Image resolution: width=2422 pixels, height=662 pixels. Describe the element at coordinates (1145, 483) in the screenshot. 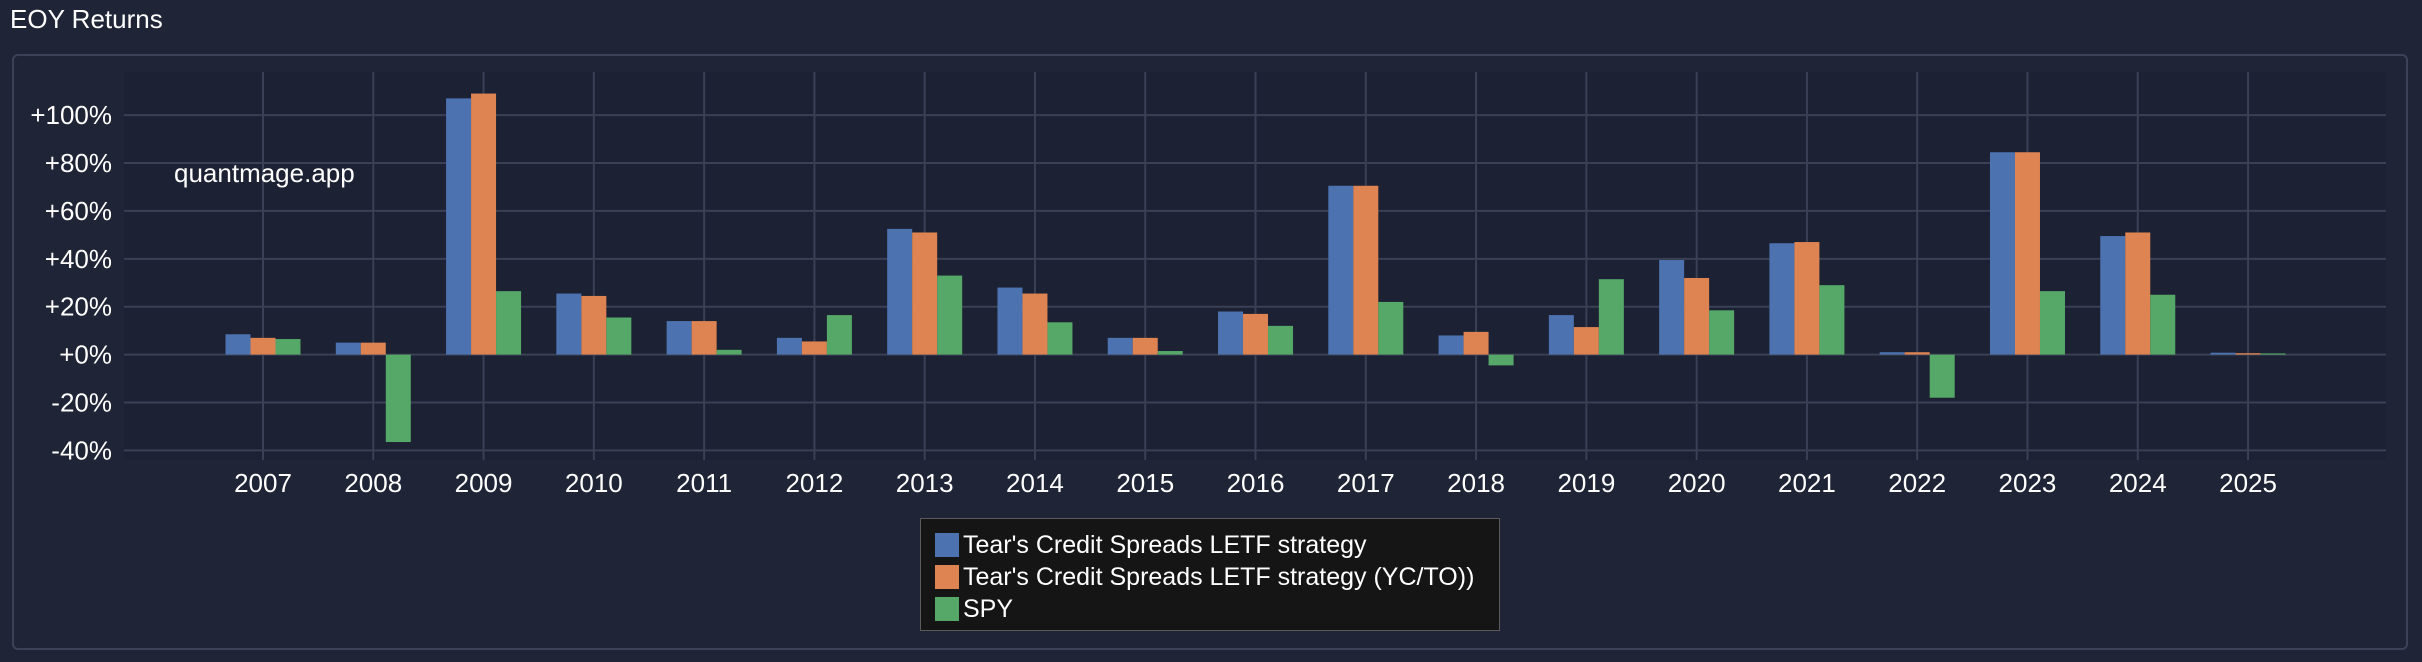

I see `x-tick-label: 2015` at that location.